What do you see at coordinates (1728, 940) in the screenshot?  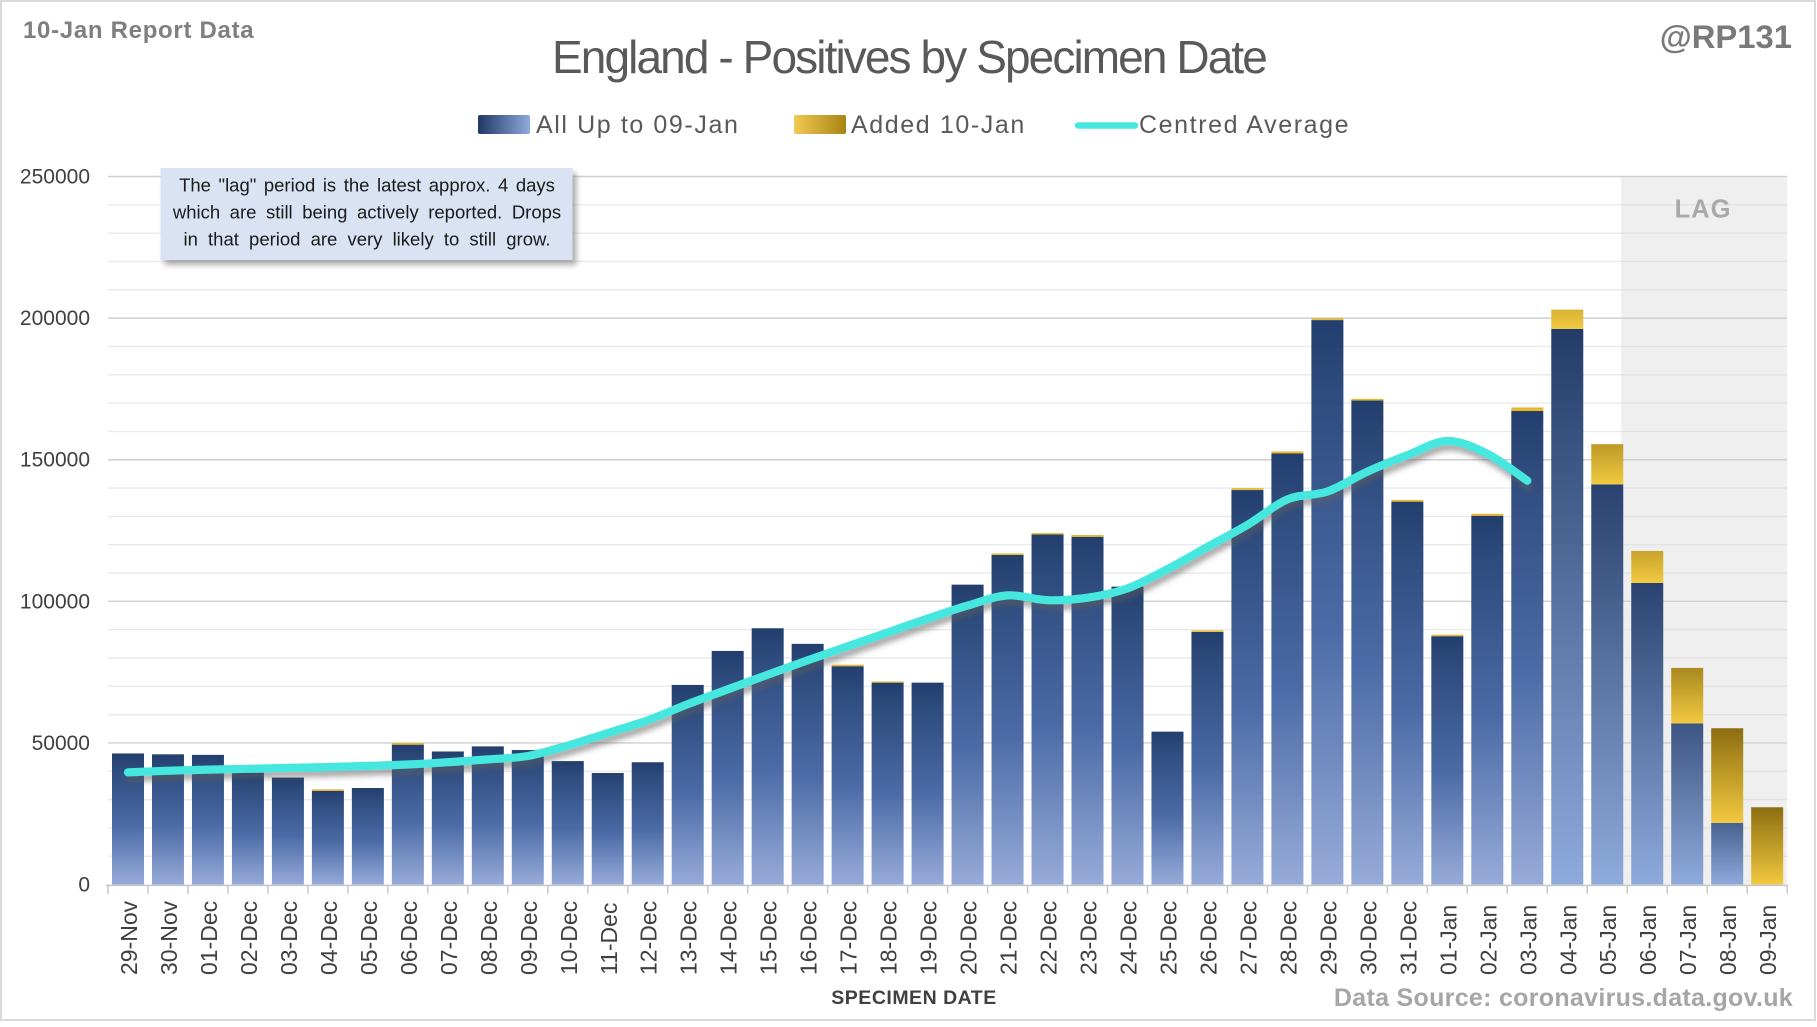 I see `svg-text: 08-Jan` at bounding box center [1728, 940].